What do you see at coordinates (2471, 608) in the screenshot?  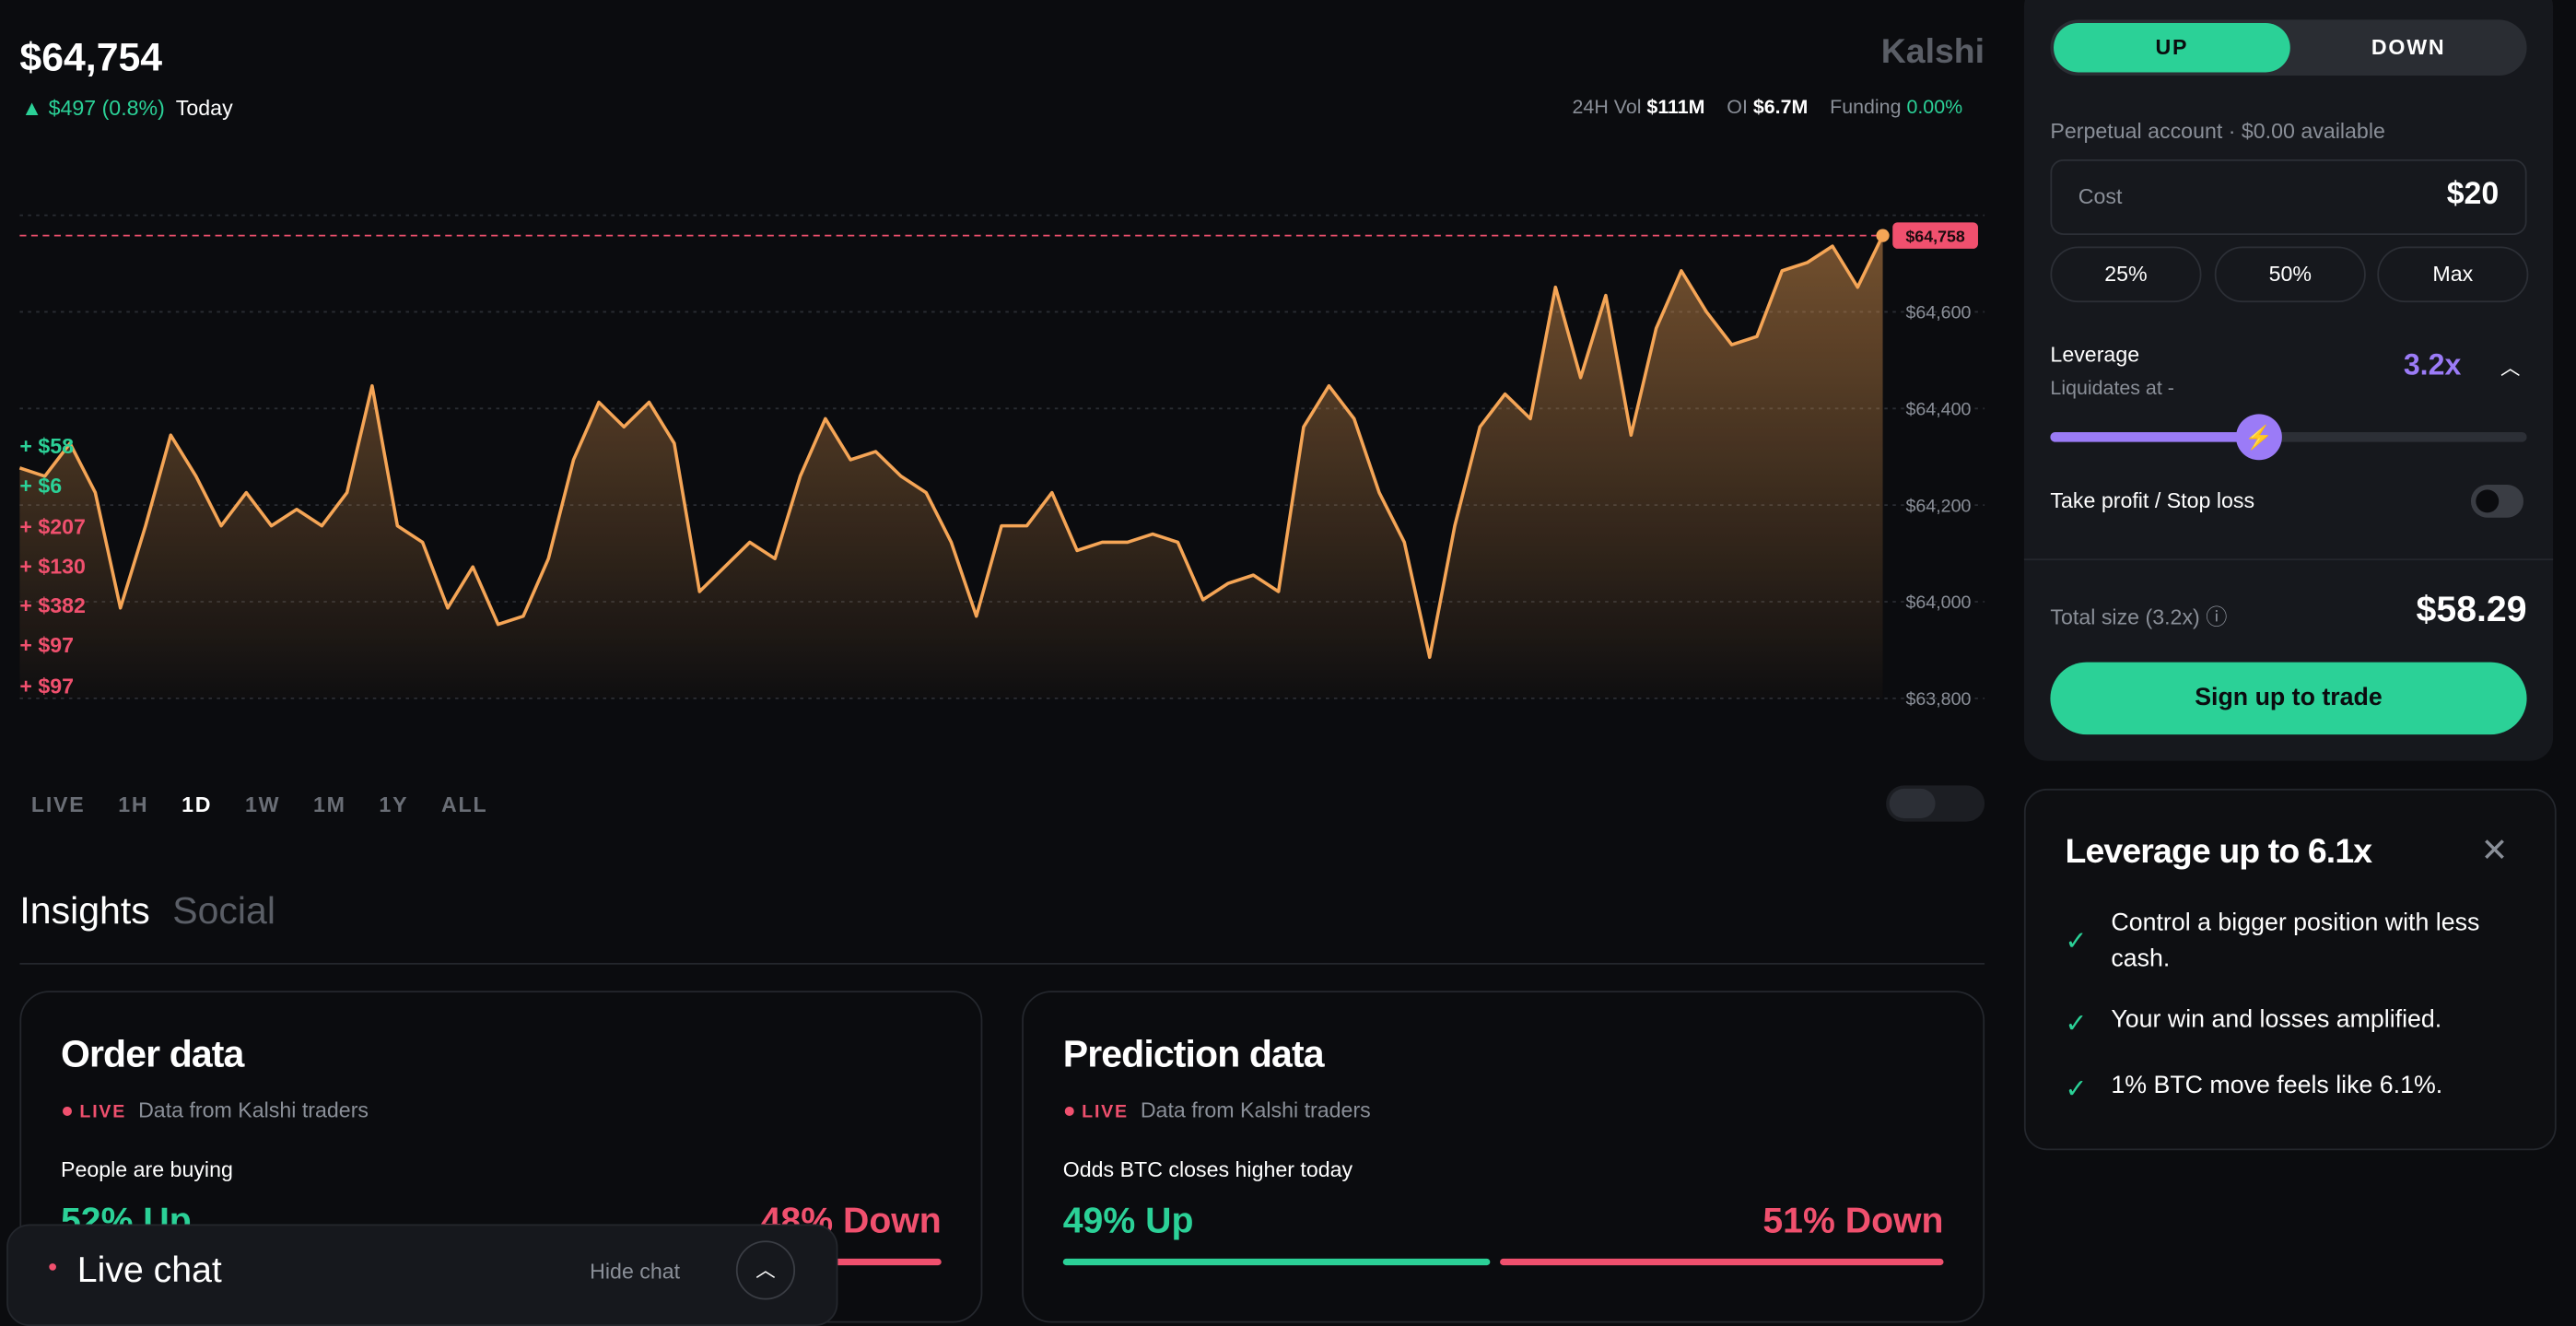 I see `total: $58.29` at bounding box center [2471, 608].